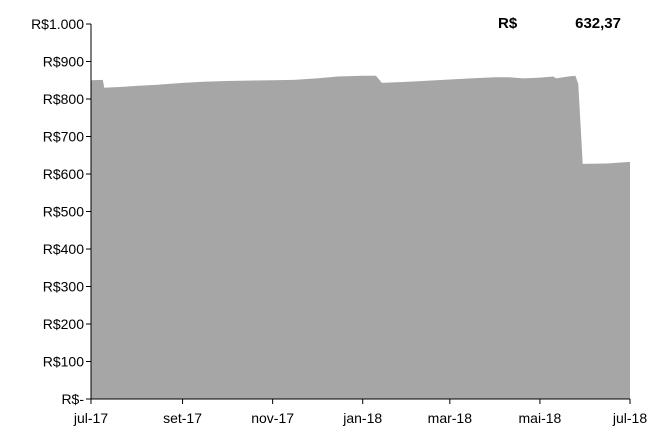 This screenshot has width=649, height=429. What do you see at coordinates (63, 249) in the screenshot?
I see `y-tick-label: R$400` at bounding box center [63, 249].